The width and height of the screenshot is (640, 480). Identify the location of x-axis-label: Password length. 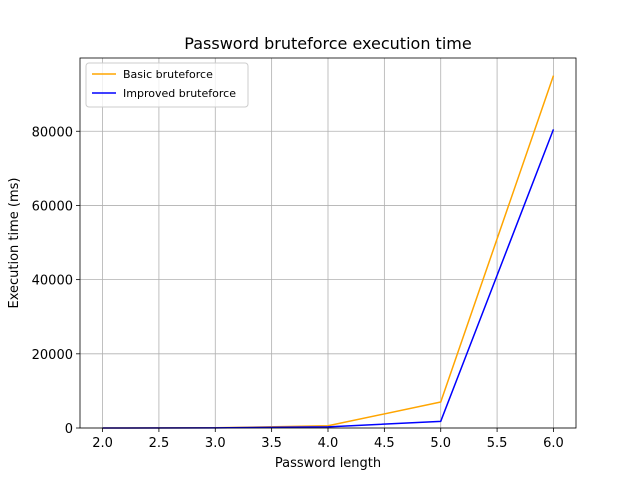
(328, 463).